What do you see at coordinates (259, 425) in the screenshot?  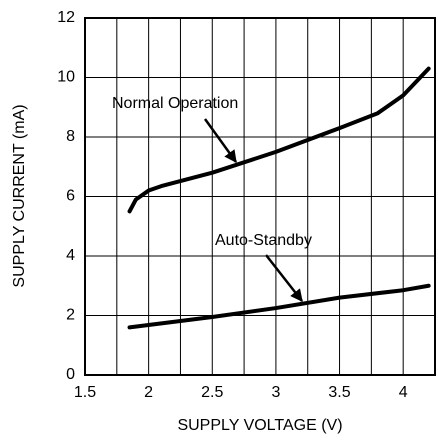 I see `x-axis-label: SUPPLY VOLTAGE (V)` at bounding box center [259, 425].